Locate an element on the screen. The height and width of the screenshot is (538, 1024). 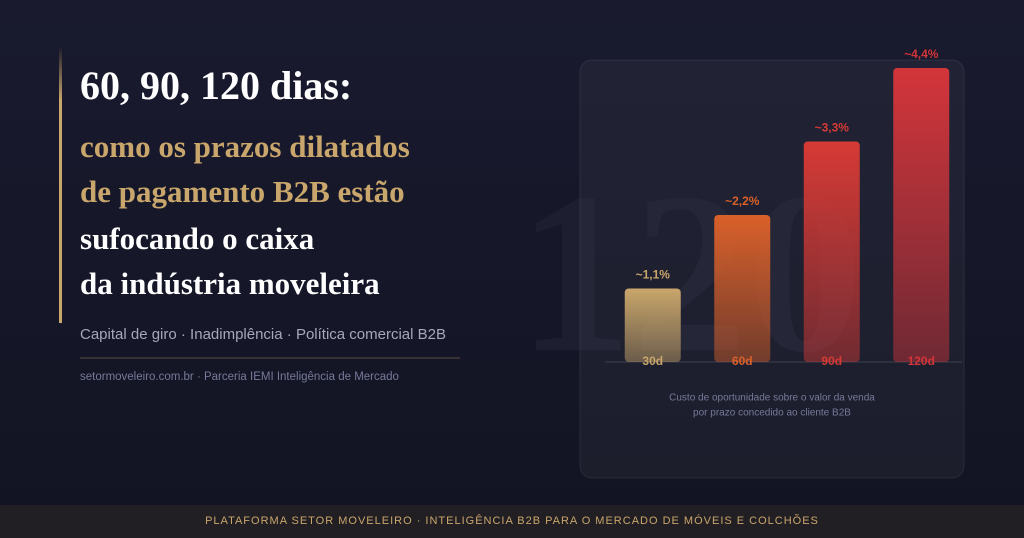
x-tick-label: 120d is located at coordinates (921, 361).